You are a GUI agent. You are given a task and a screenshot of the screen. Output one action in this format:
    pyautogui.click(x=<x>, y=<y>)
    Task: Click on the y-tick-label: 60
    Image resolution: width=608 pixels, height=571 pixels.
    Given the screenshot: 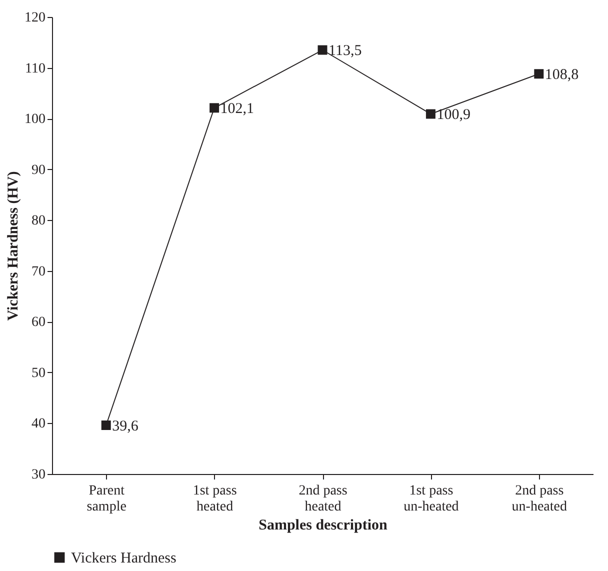 What is the action you would take?
    pyautogui.click(x=39, y=322)
    